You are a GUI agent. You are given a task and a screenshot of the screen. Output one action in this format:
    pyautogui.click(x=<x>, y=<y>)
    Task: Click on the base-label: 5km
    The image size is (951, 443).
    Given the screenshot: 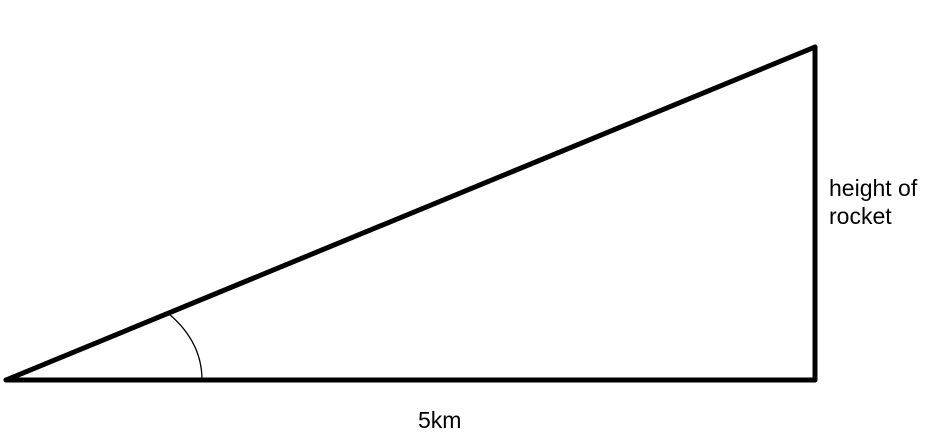 What is the action you would take?
    pyautogui.click(x=440, y=420)
    